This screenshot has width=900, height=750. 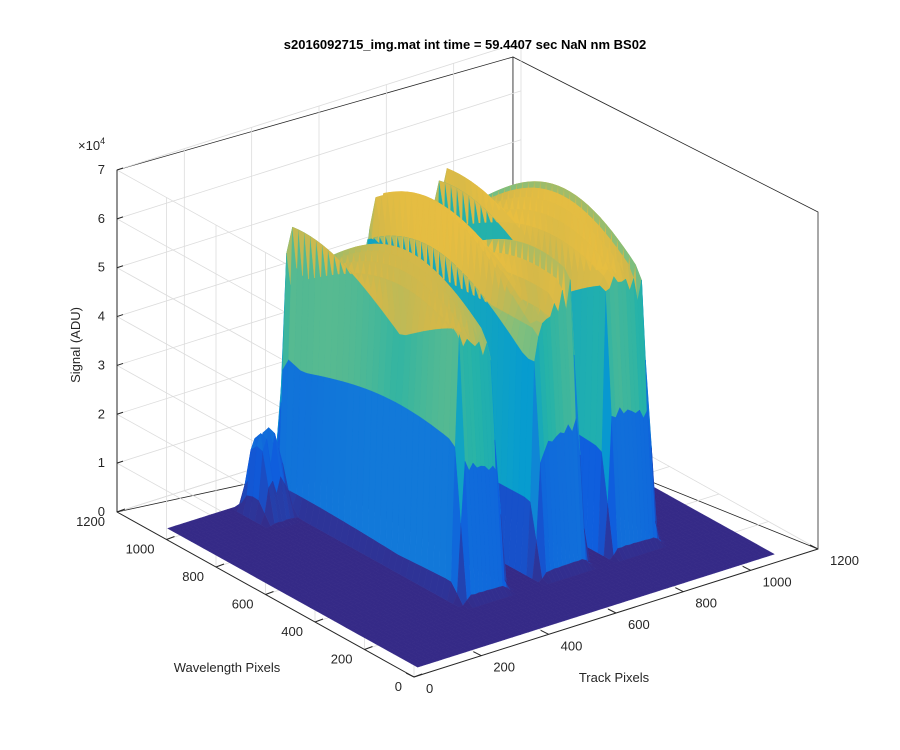 I want to click on y-tick-label: 0, so click(x=398, y=686).